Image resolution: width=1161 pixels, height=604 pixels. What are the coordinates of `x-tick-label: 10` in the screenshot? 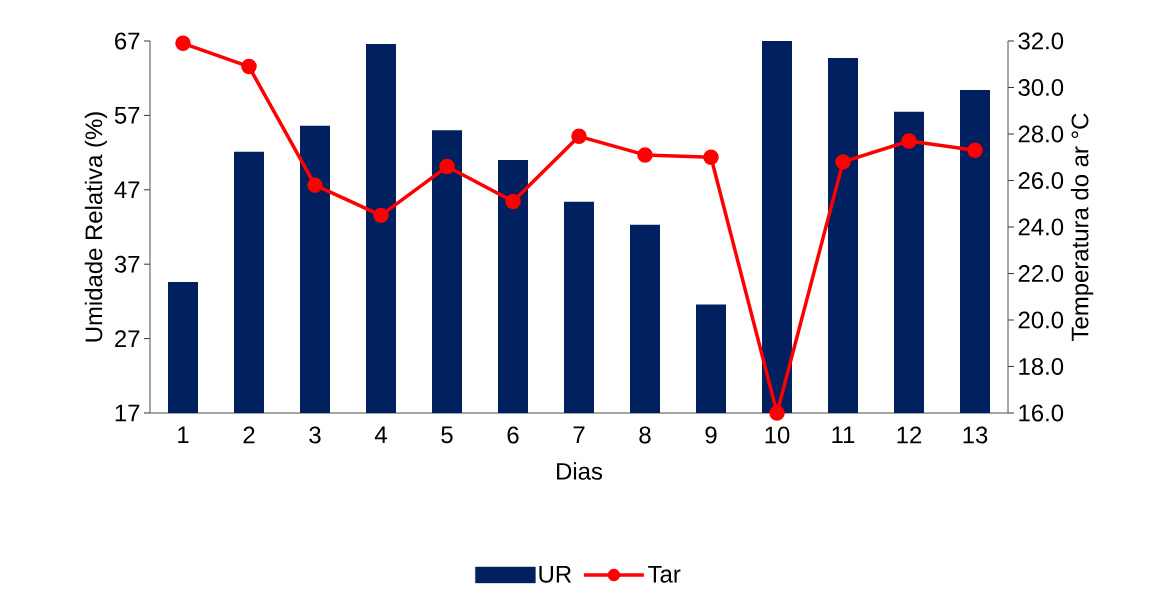 It's located at (777, 435).